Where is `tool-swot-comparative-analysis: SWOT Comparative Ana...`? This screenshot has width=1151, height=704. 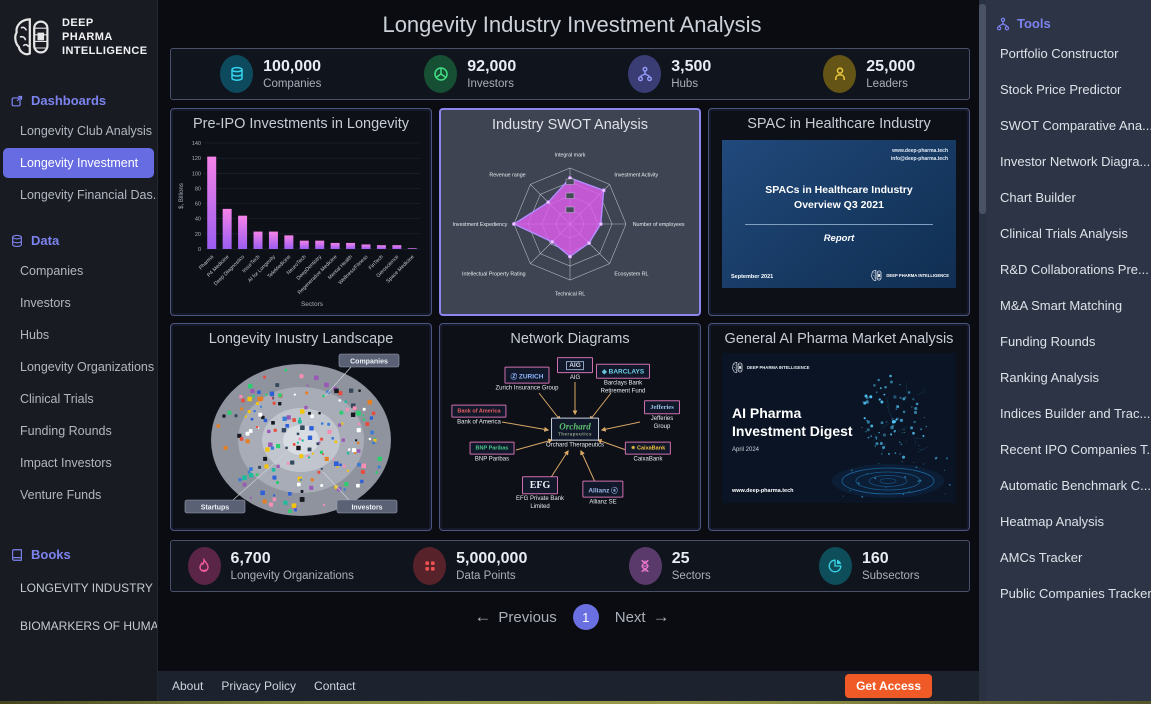 tool-swot-comparative-analysis: SWOT Comparative Ana... is located at coordinates (1075, 125).